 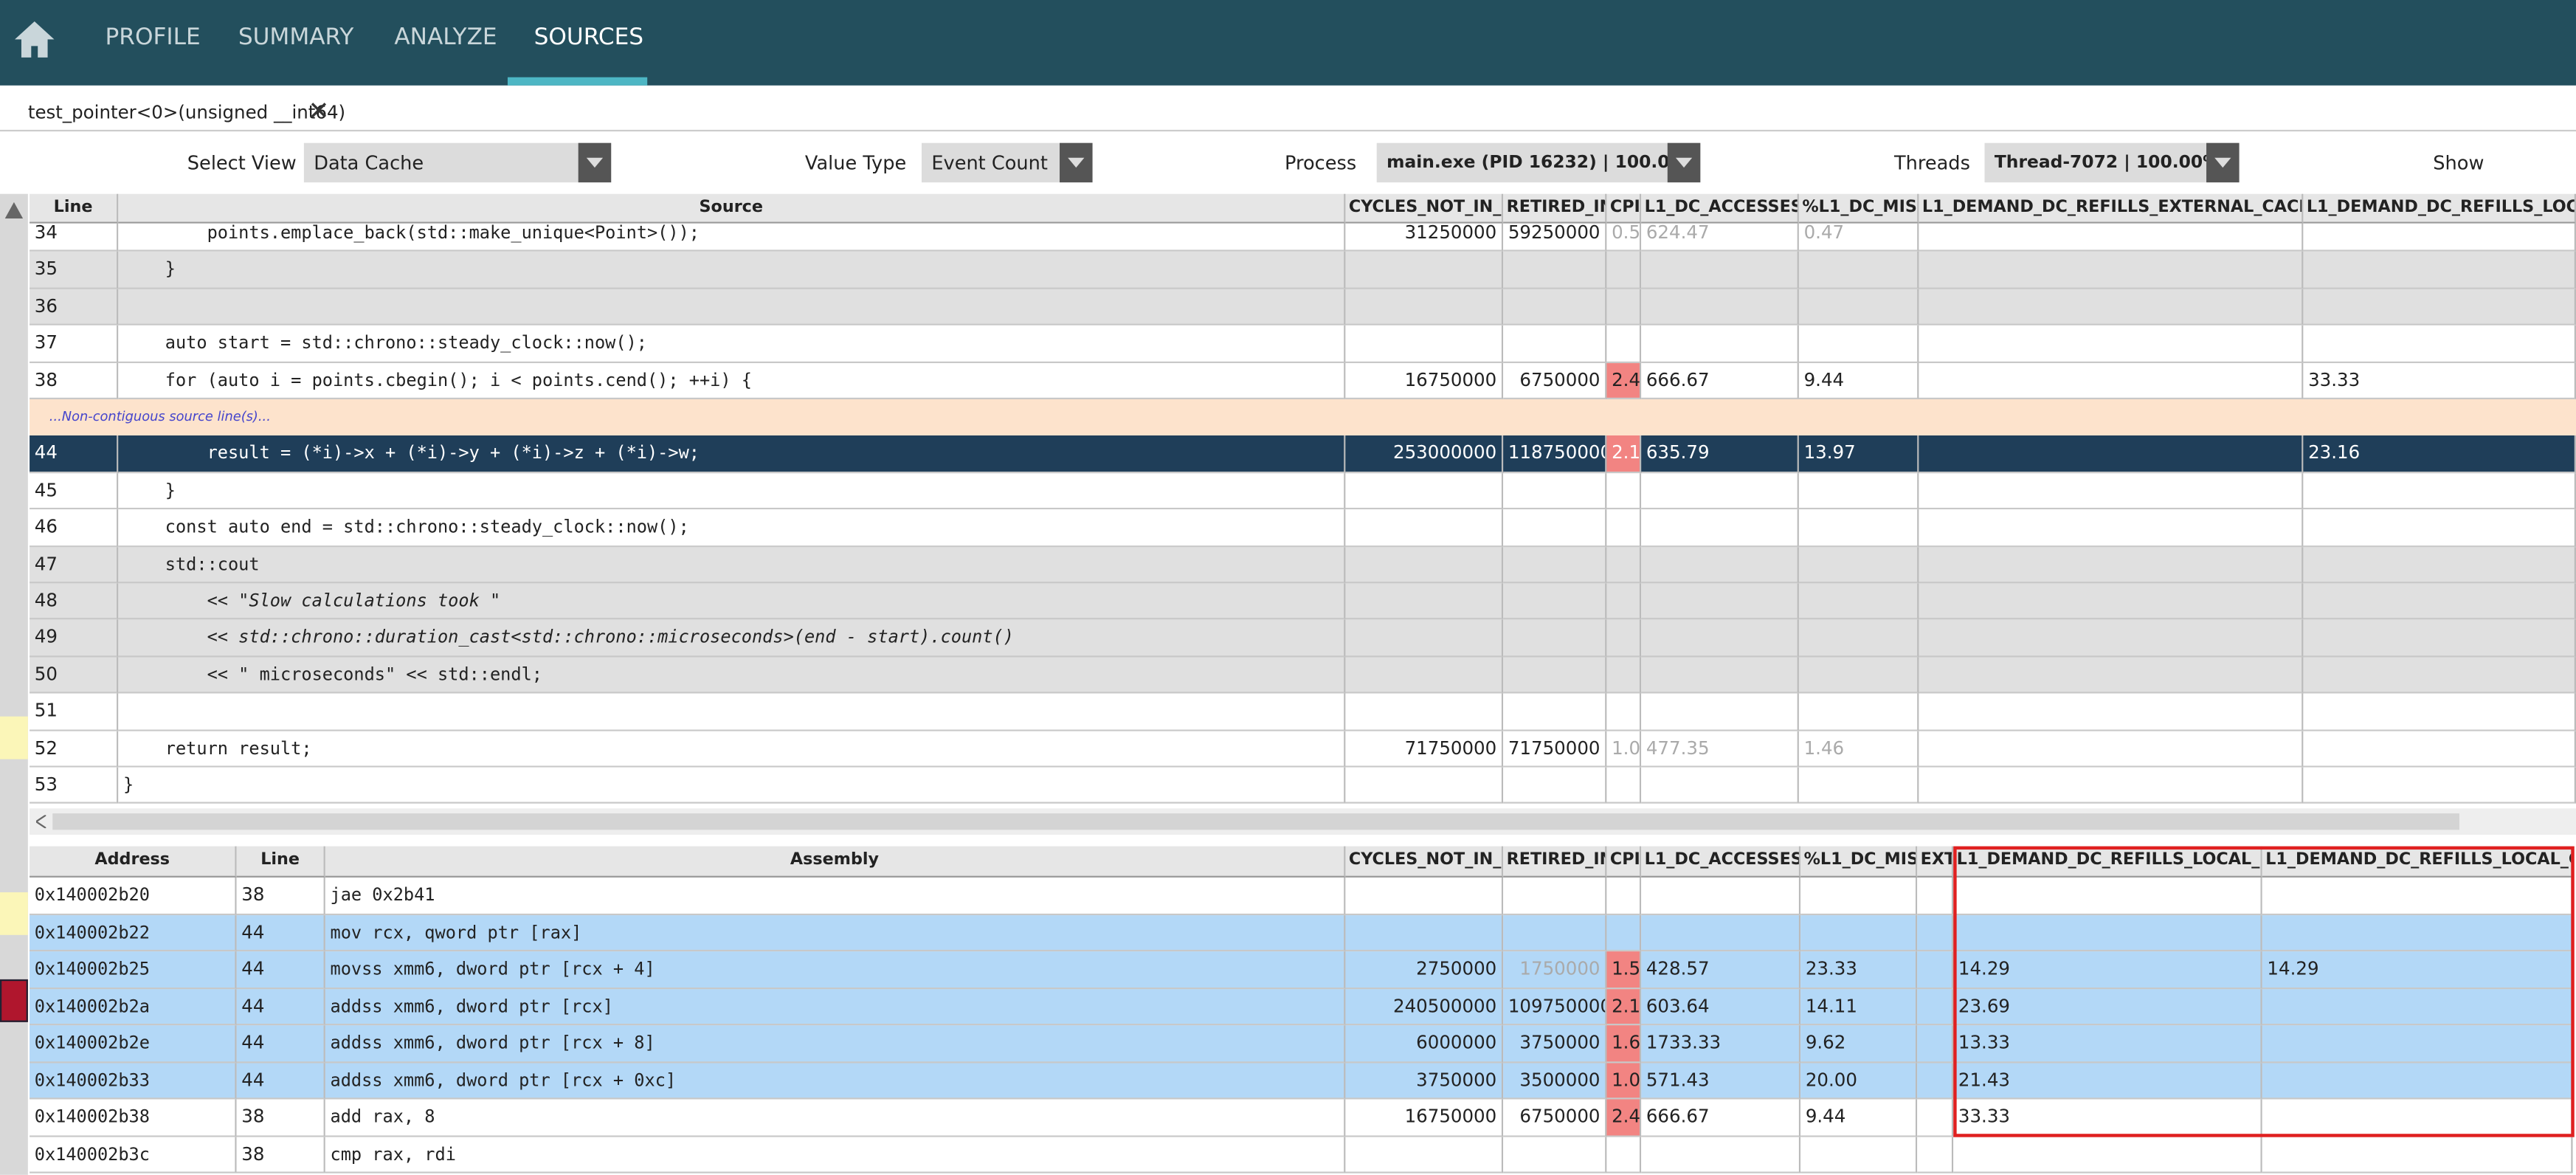 What do you see at coordinates (152, 43) in the screenshot?
I see `nav-item: PROFILE` at bounding box center [152, 43].